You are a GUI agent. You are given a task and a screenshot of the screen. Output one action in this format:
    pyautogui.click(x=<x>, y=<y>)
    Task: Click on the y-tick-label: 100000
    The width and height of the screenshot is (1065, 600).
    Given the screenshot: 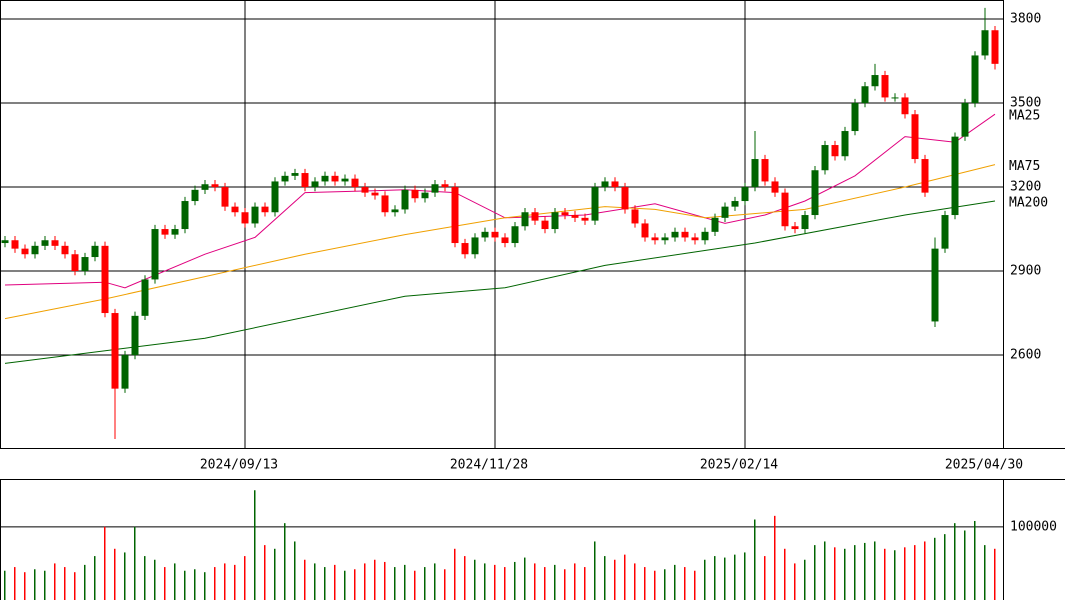 What is the action you would take?
    pyautogui.click(x=1033, y=526)
    